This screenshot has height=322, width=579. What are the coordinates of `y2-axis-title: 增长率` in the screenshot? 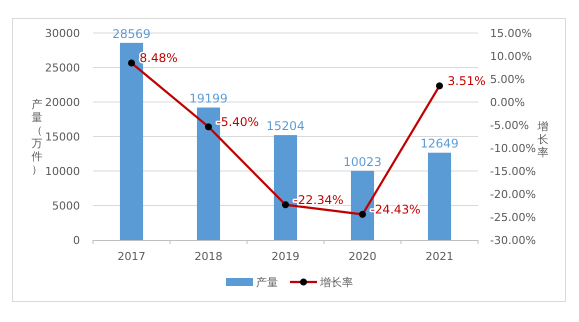 It's located at (542, 139).